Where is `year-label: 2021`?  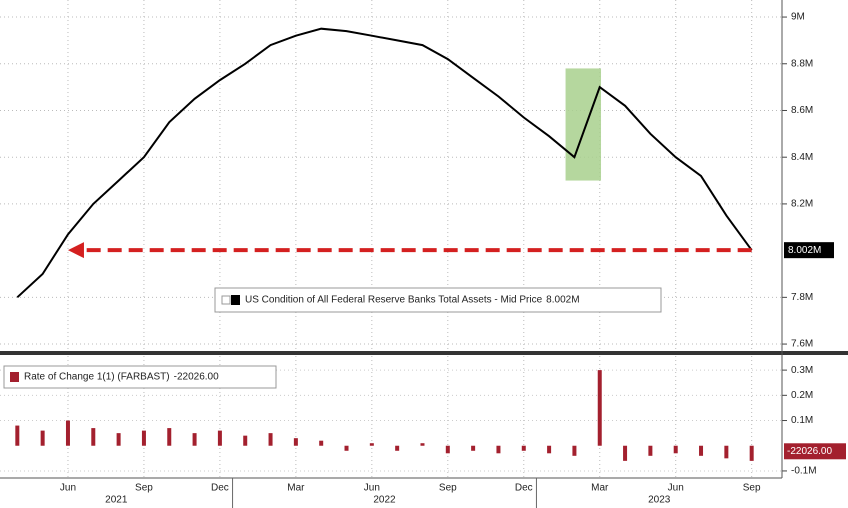
year-label: 2021 is located at coordinates (116, 500).